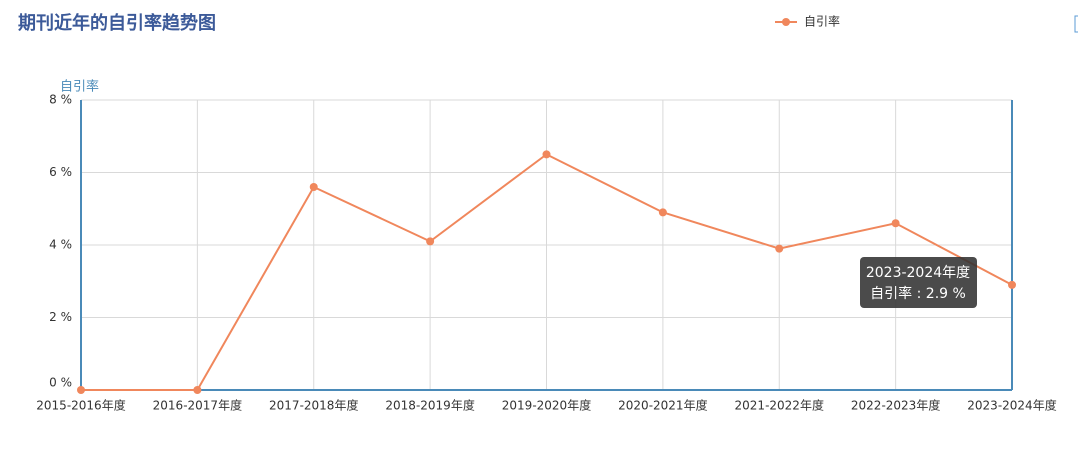 The height and width of the screenshot is (452, 1080). I want to click on x-tick-label: 2015-2016年度, so click(80, 405).